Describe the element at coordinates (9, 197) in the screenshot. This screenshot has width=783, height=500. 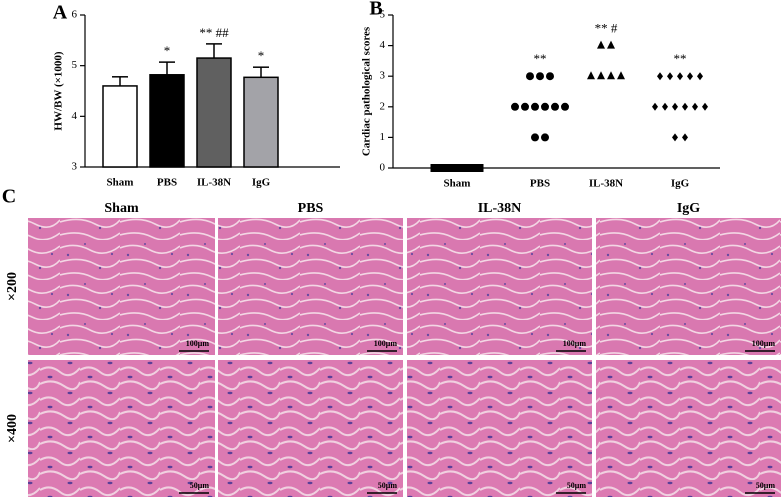
I see `panel-label: C` at that location.